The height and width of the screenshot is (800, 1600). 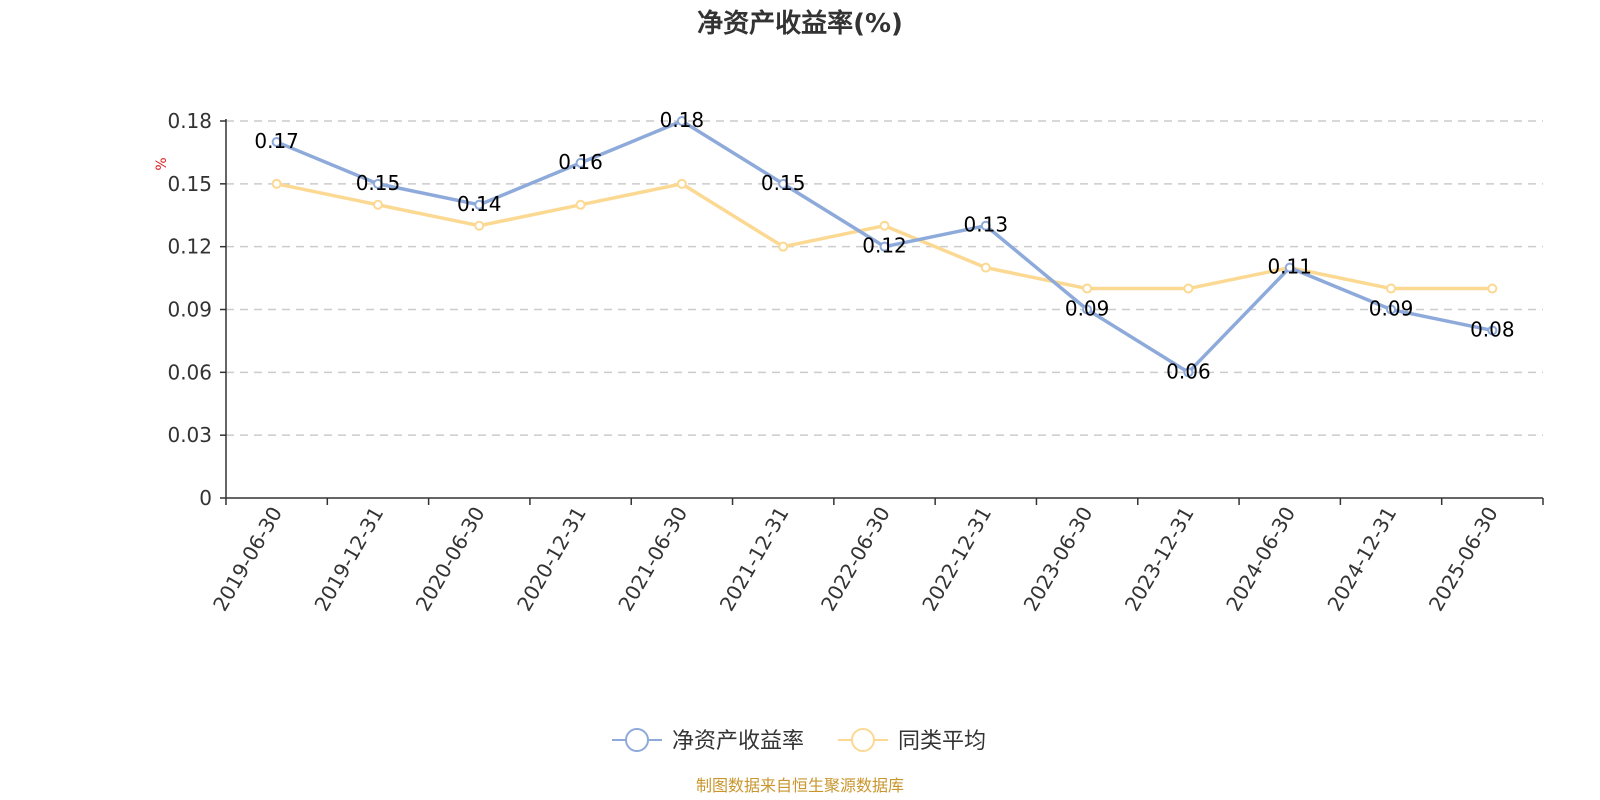 What do you see at coordinates (1463, 559) in the screenshot?
I see `x-tick-label: 2025-06-30` at bounding box center [1463, 559].